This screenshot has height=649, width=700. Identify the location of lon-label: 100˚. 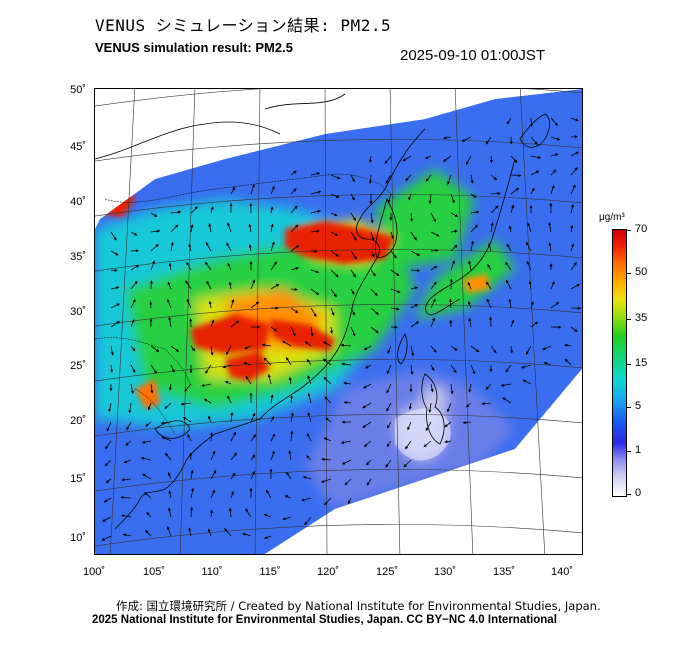
(94, 572).